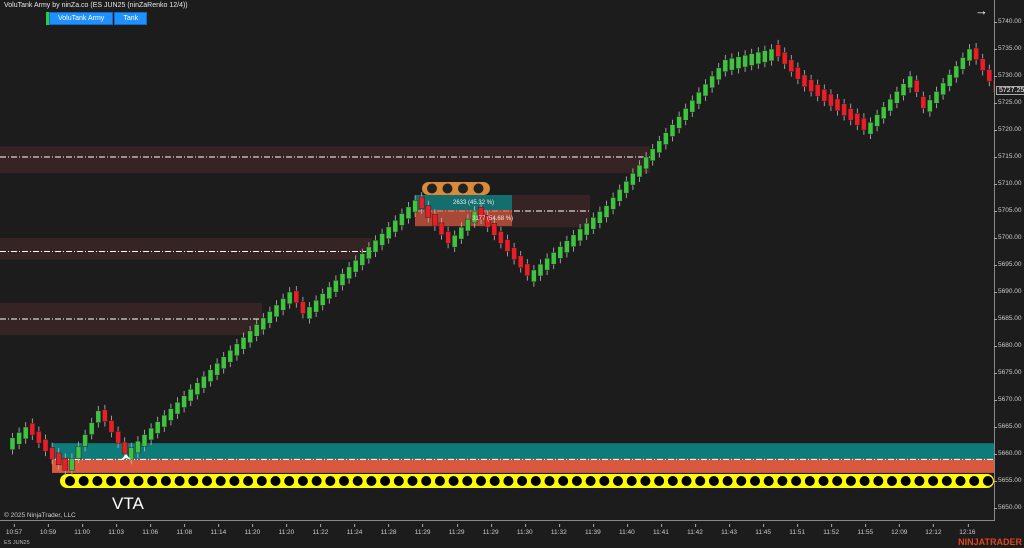  I want to click on arrow-right-icon: →, so click(981, 10).